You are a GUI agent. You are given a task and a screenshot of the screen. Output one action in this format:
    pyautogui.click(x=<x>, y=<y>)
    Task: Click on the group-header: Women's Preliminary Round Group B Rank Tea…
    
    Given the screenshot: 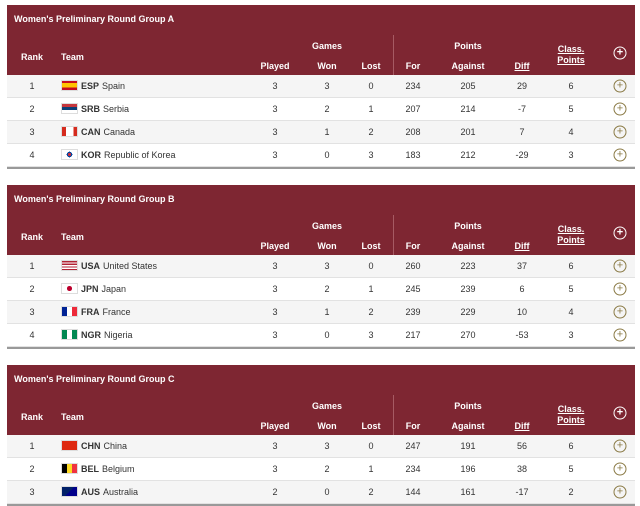 What is the action you would take?
    pyautogui.click(x=321, y=220)
    